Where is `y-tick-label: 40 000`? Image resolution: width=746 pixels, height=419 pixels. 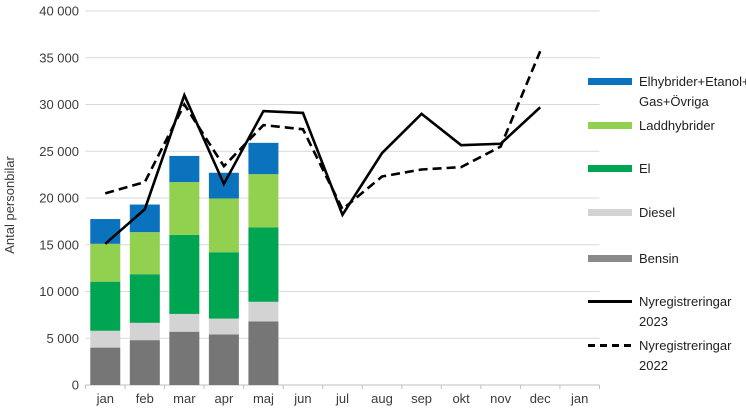
y-tick-label: 40 000 is located at coordinates (59, 11).